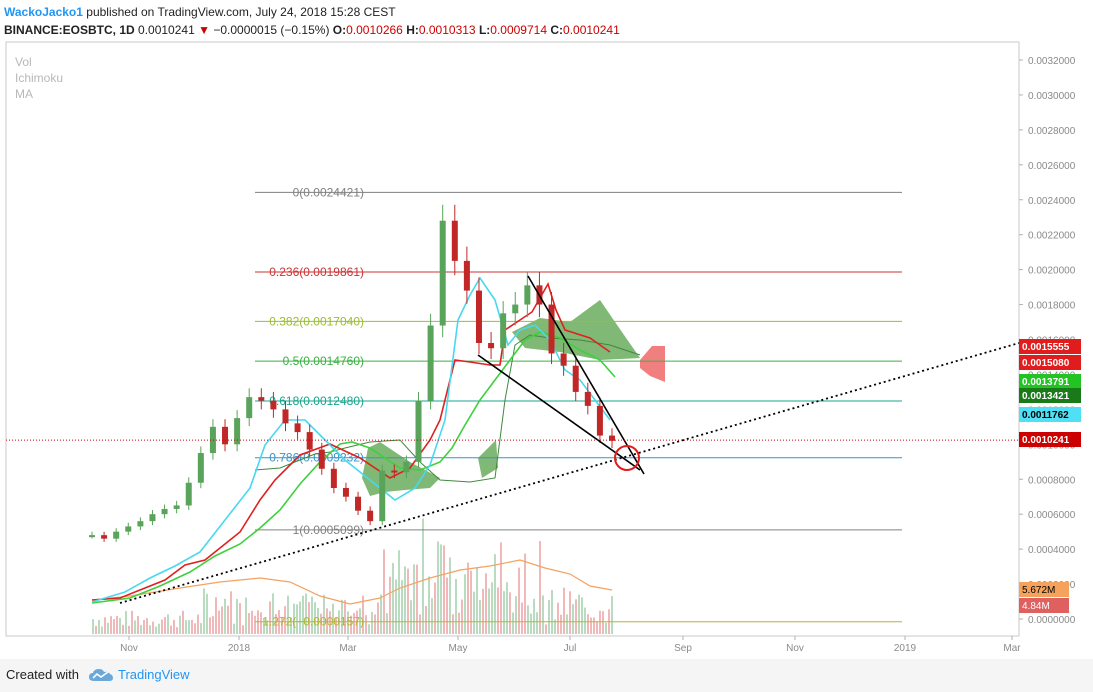  What do you see at coordinates (1052, 620) in the screenshot?
I see `y-tick-label: 0.0000000` at bounding box center [1052, 620].